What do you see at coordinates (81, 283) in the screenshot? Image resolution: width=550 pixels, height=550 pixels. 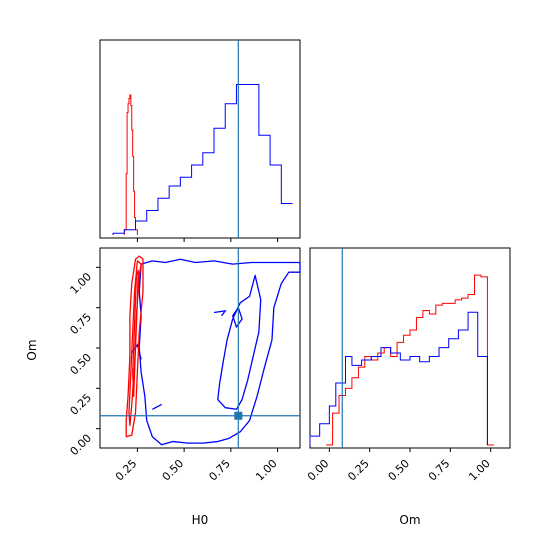 I see `contour-y-tick-label-4: 1.00` at bounding box center [81, 283].